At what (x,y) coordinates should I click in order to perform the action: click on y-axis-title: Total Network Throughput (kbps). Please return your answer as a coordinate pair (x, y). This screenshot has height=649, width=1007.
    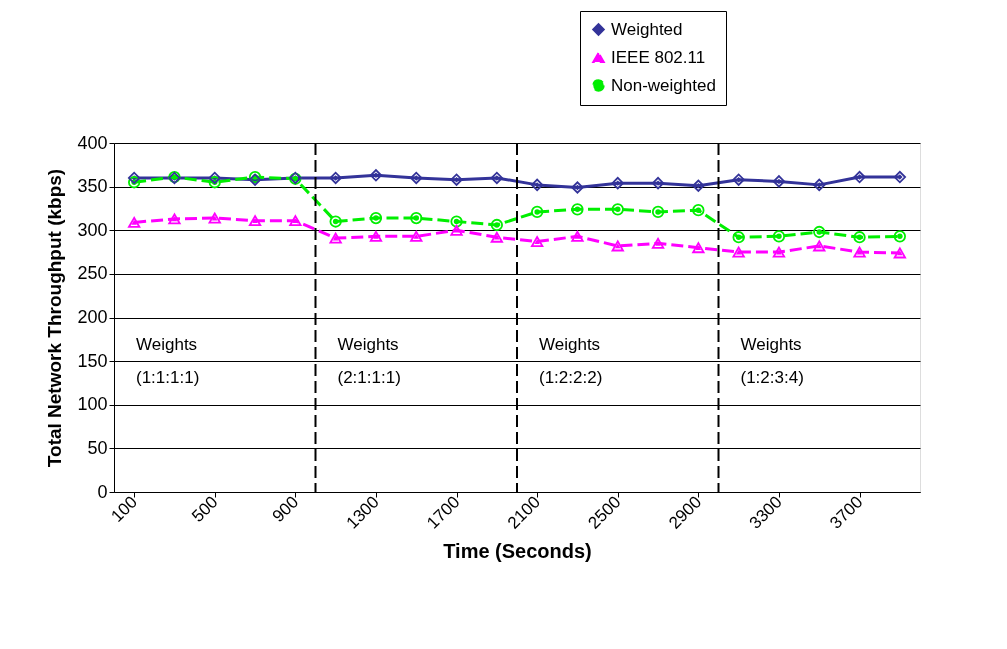
    Looking at the image, I should click on (55, 318).